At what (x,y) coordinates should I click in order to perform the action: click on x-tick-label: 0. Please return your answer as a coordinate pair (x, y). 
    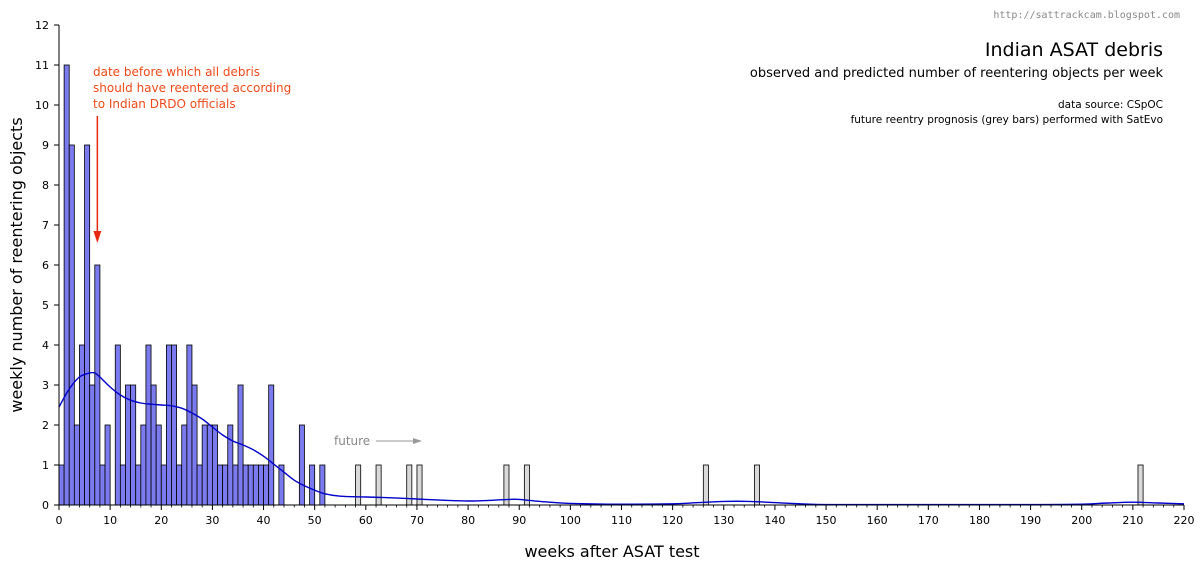
    Looking at the image, I should click on (59, 520).